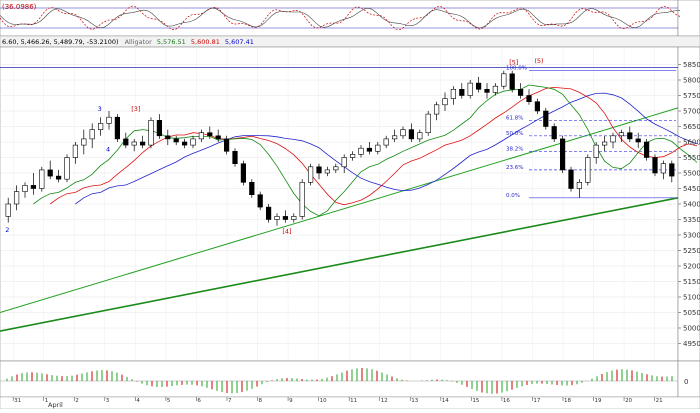 The width and height of the screenshot is (700, 413). What do you see at coordinates (691, 251) in the screenshot?
I see `price-tick-label-5250: 5250` at bounding box center [691, 251].